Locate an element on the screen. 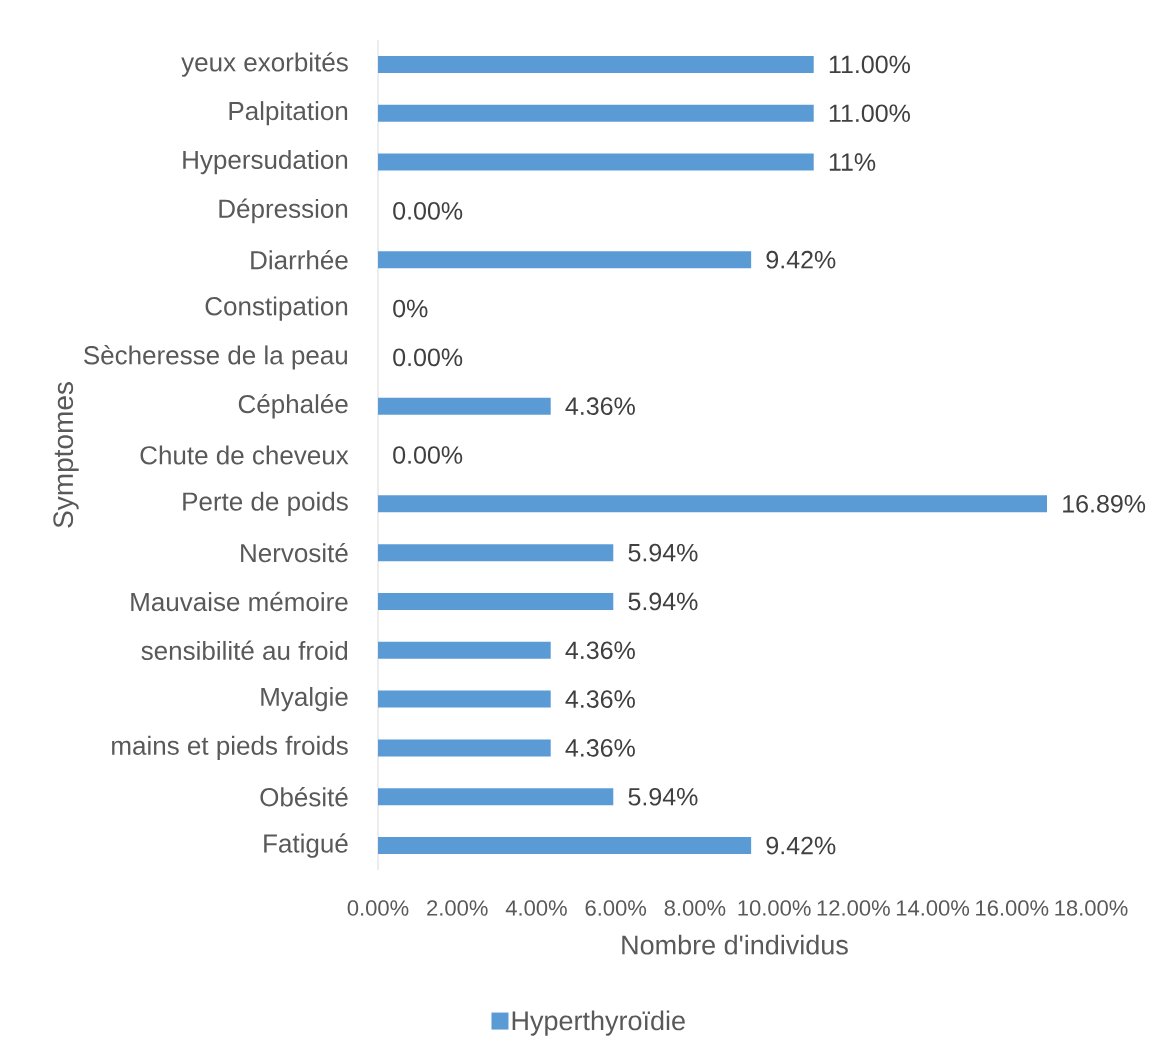 The image size is (1153, 1056). x-tick-label: 16.00% is located at coordinates (1012, 908).